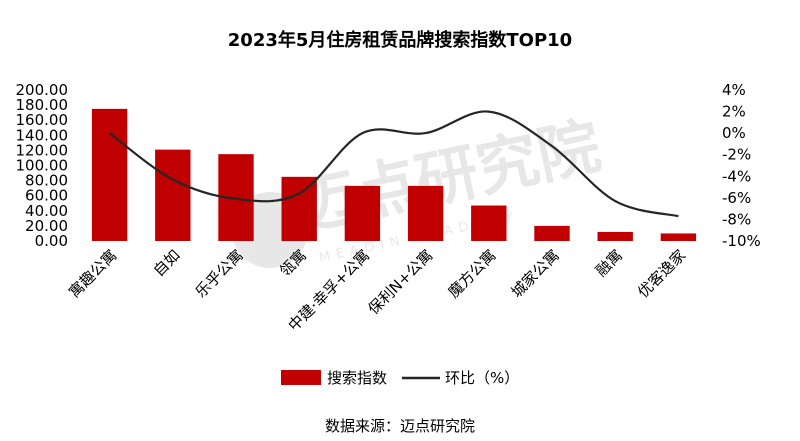 The image size is (800, 441). Describe the element at coordinates (46, 226) in the screenshot. I see `y-left-tick-label: 20.00` at that location.